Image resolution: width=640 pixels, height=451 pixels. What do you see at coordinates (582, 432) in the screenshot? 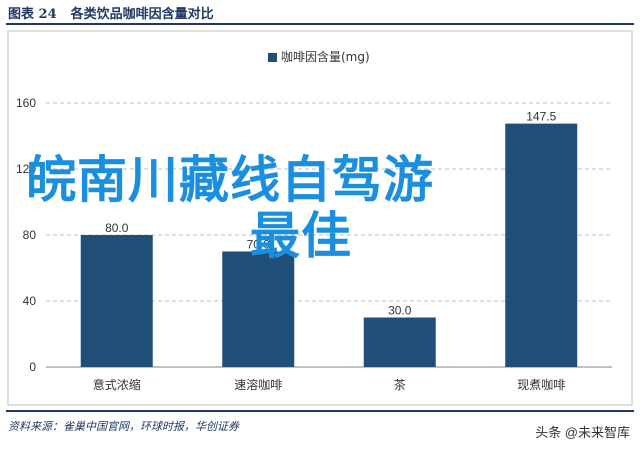
I see `brand-watermark: 头条 @未来智库` at bounding box center [582, 432].